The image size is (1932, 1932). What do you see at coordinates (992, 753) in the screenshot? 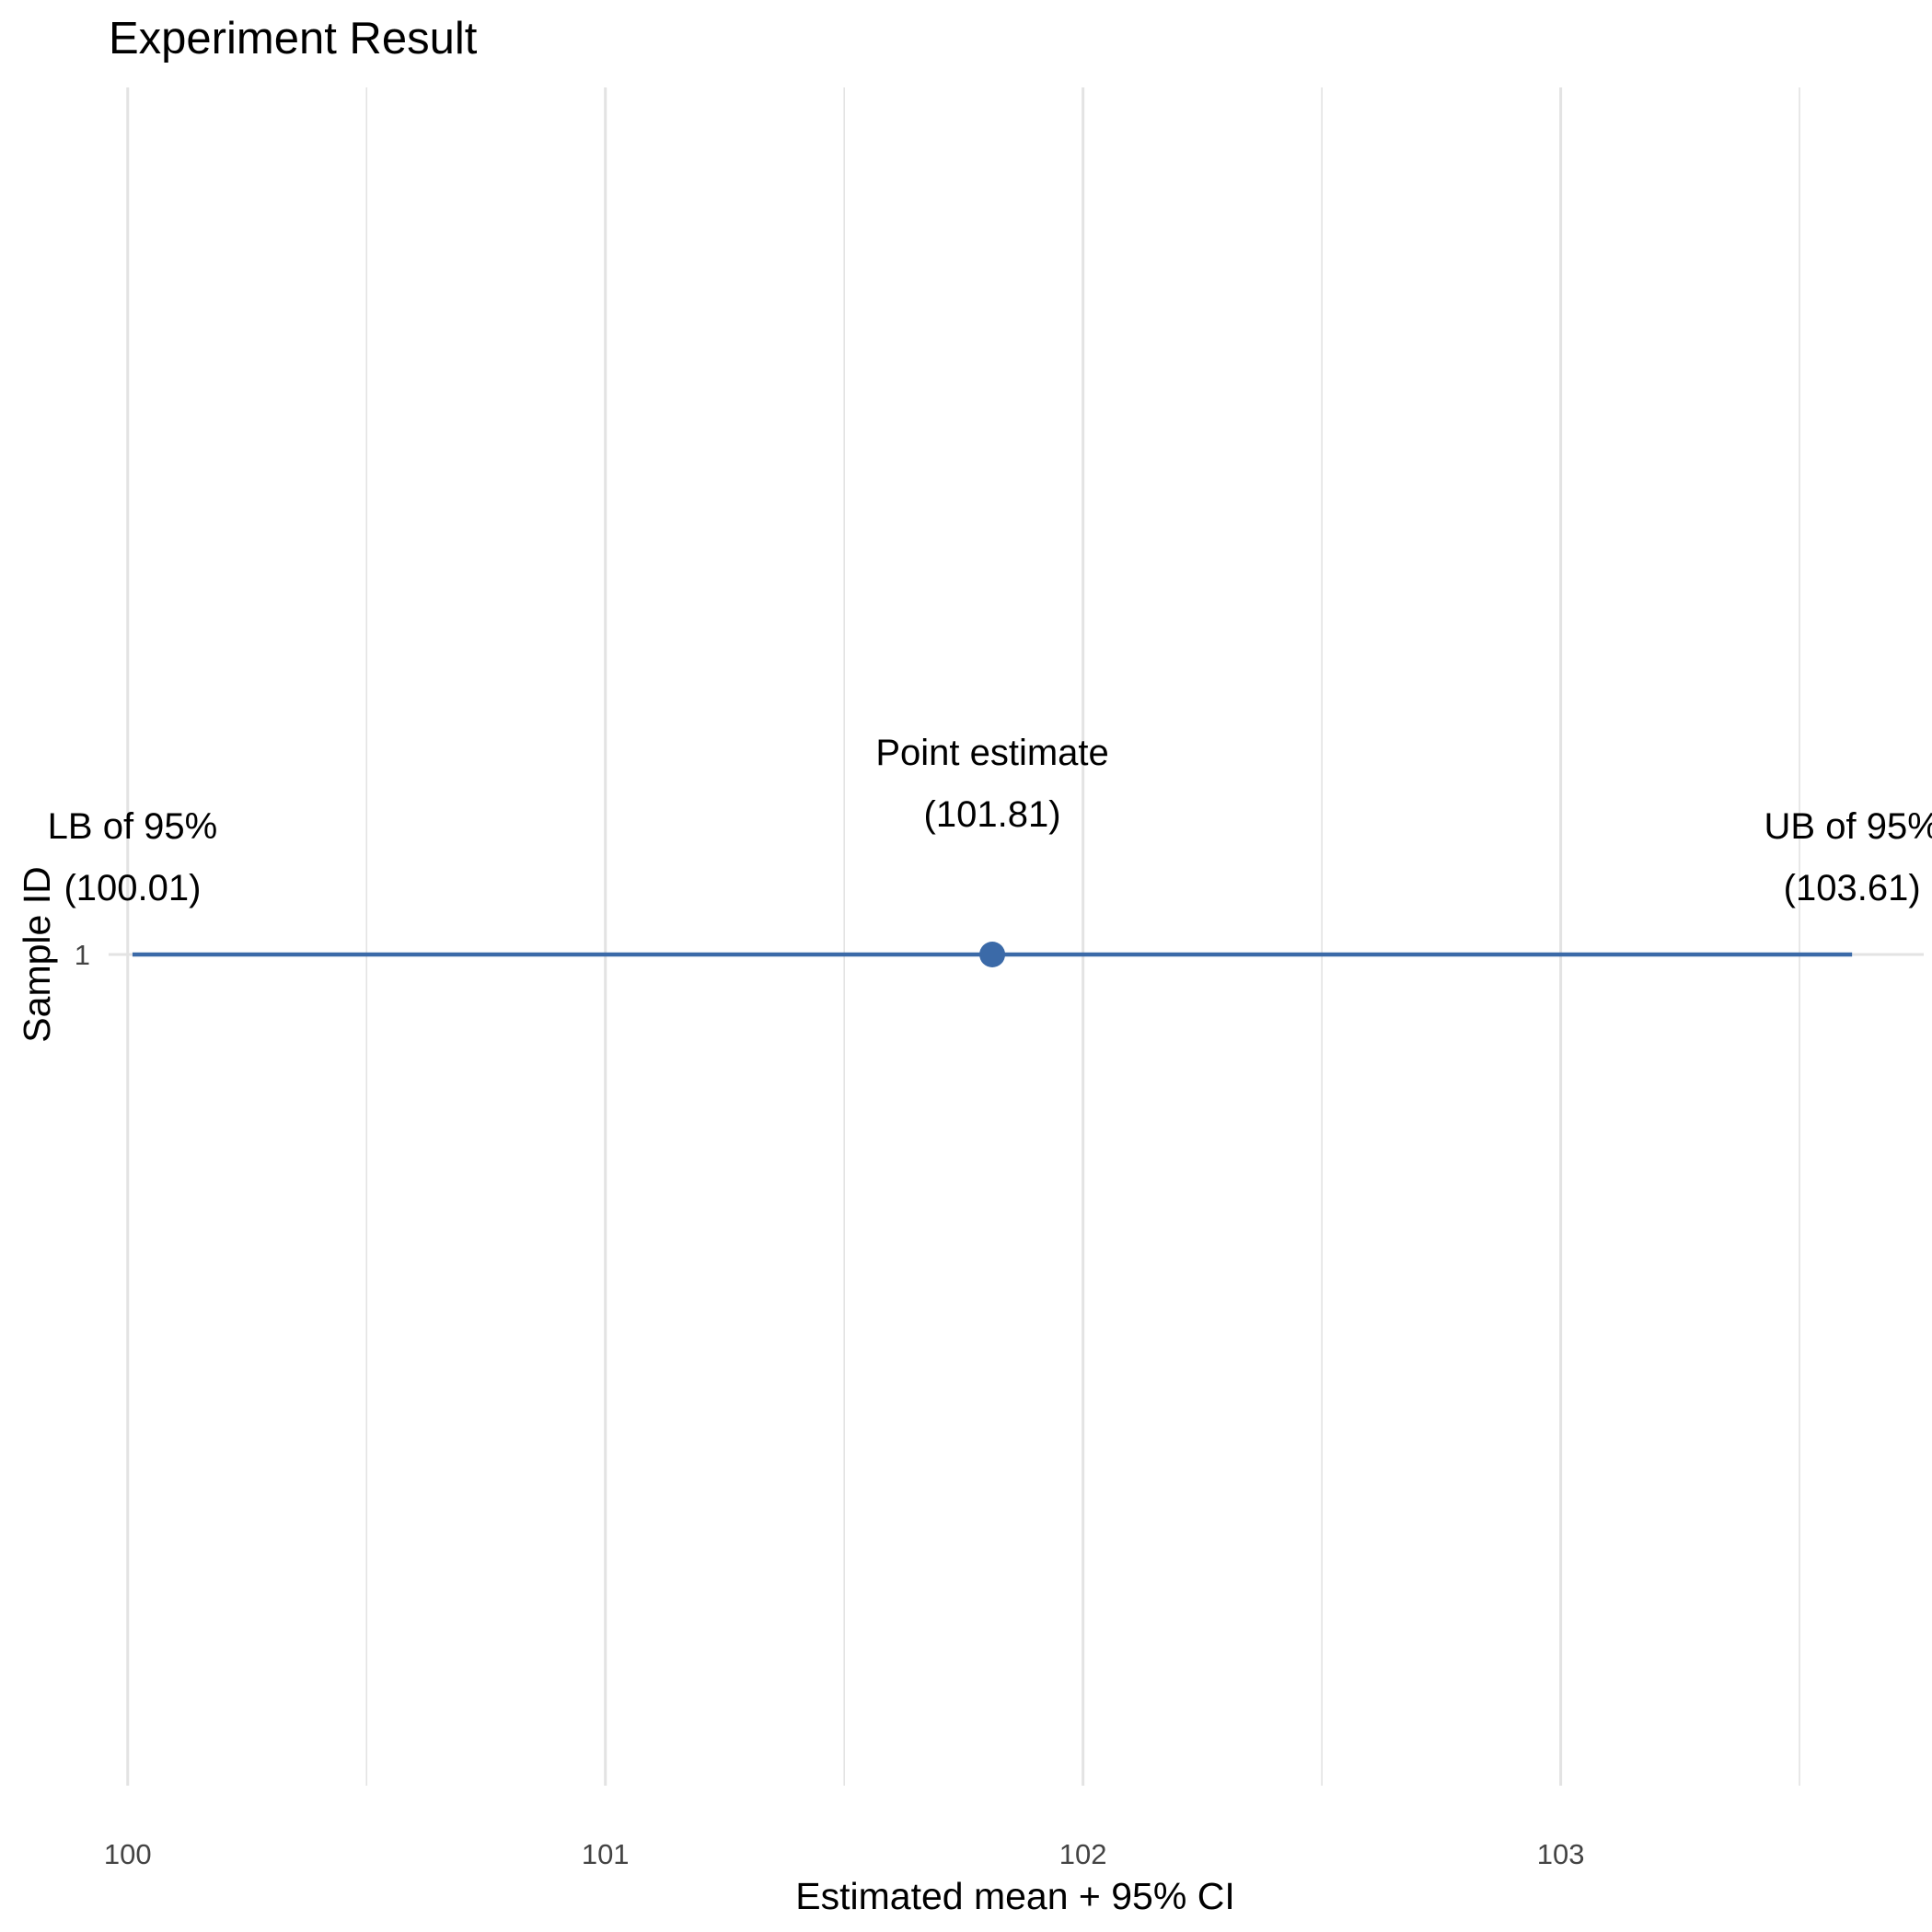
I see `annotation-point-title: Point estimate` at bounding box center [992, 753].